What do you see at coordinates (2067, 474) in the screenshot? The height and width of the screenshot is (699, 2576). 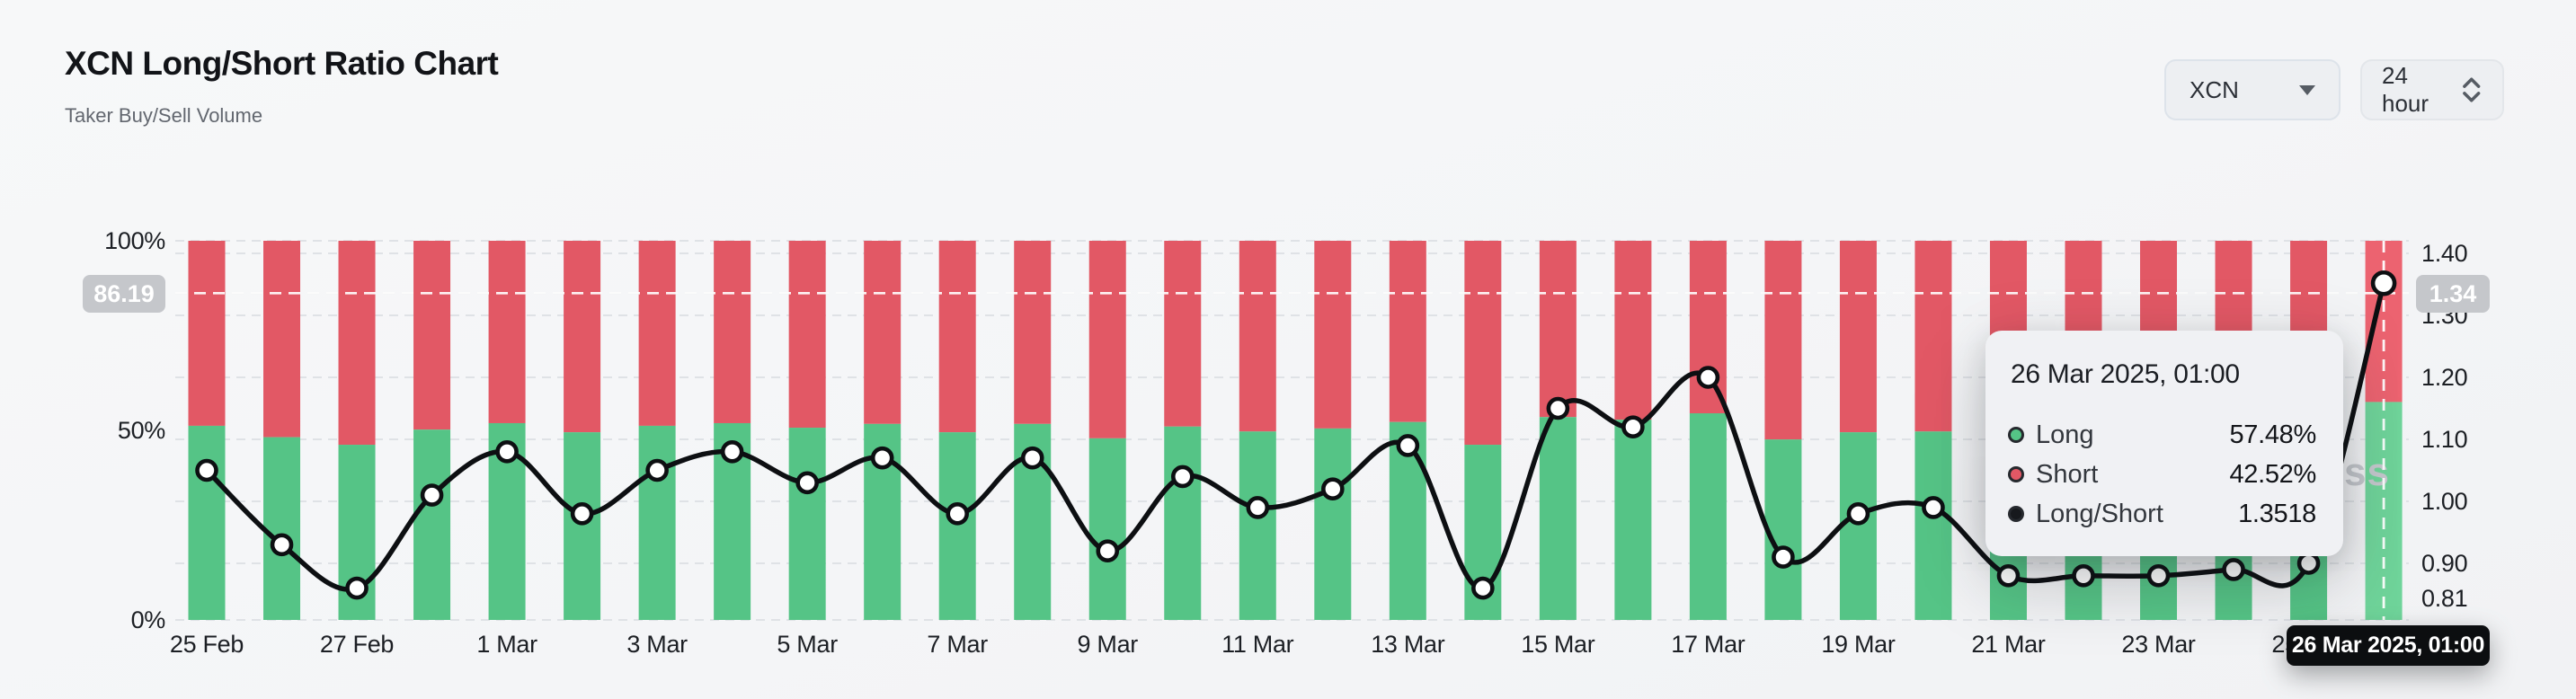 I see `tooltip-short-label: Short` at bounding box center [2067, 474].